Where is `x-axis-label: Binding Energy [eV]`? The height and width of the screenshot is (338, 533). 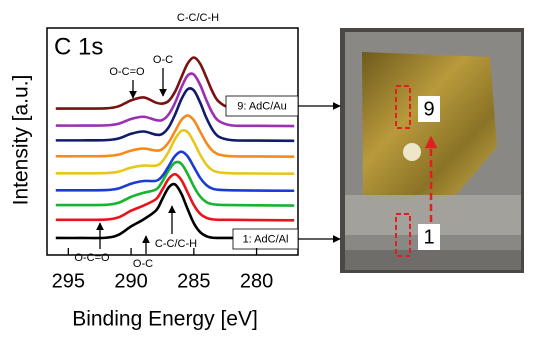
x-axis-label: Binding Energy [eV] is located at coordinates (165, 319).